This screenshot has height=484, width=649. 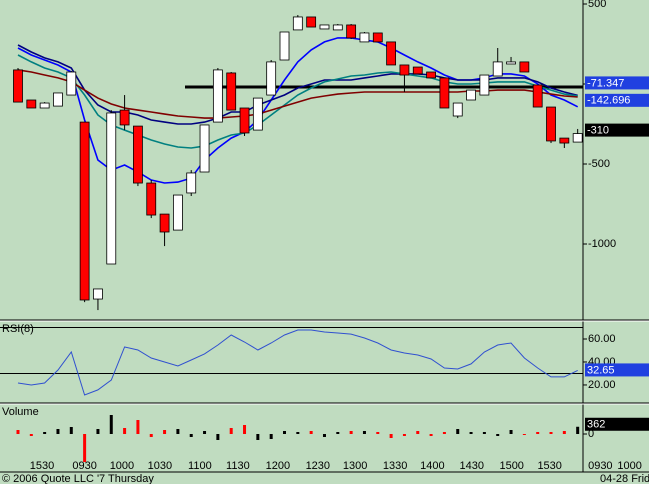 I want to click on value-label: 362, so click(x=596, y=425).